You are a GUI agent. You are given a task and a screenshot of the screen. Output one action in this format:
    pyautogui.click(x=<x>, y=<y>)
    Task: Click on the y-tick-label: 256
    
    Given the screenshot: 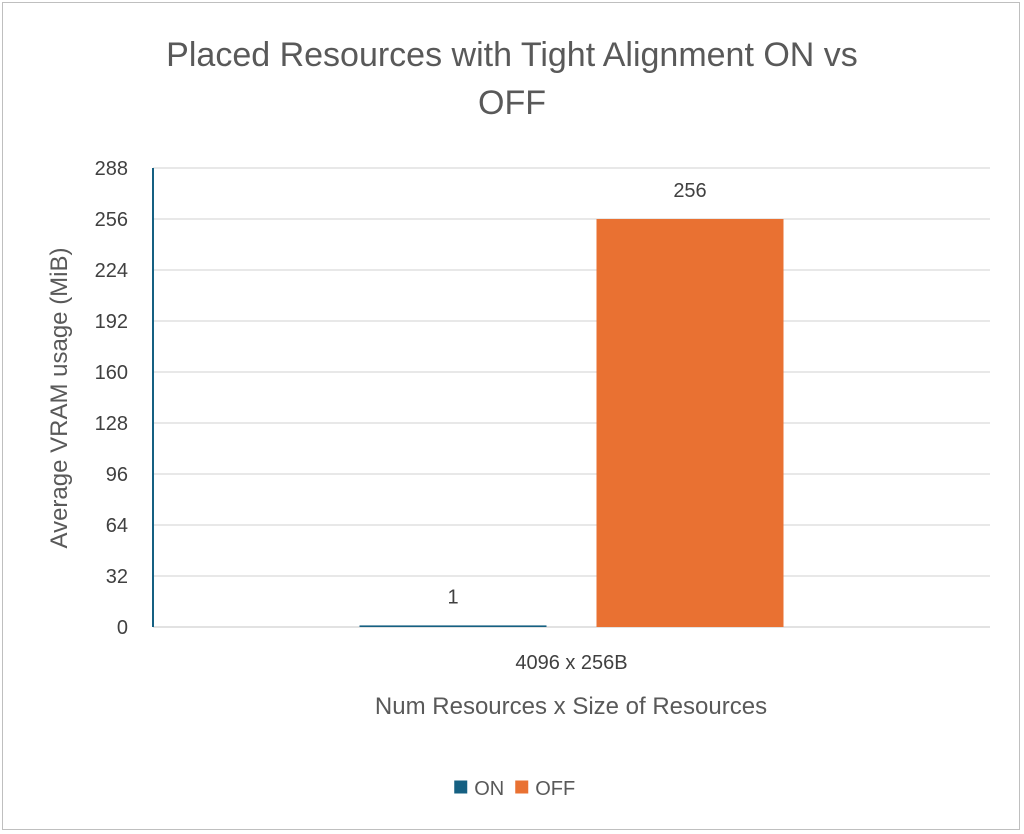 What is the action you would take?
    pyautogui.click(x=111, y=220)
    